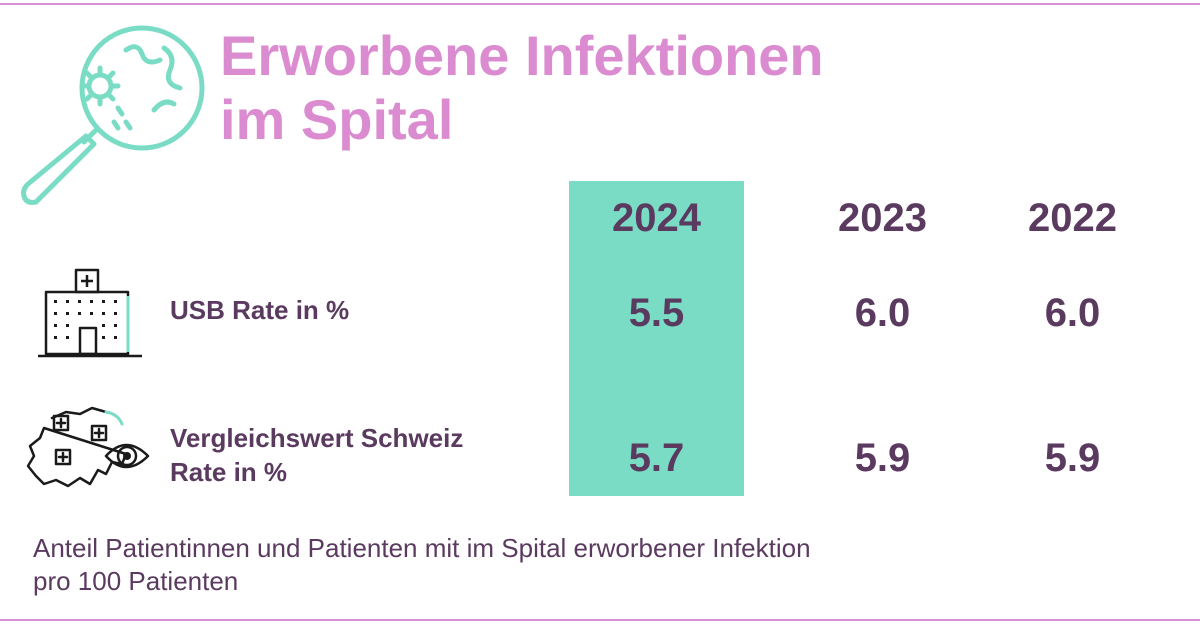 The image size is (1200, 625). What do you see at coordinates (882, 458) in the screenshot?
I see `value-switzerland-2023: 5.9` at bounding box center [882, 458].